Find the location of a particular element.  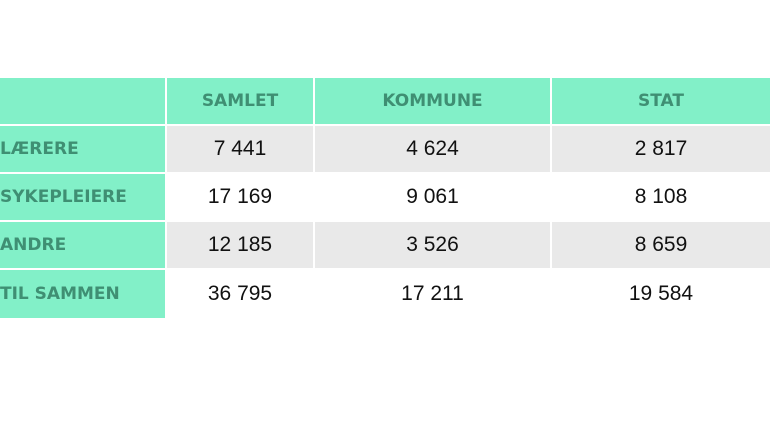

header-row: SAMLET KOMMUNE STAT is located at coordinates (385, 102).